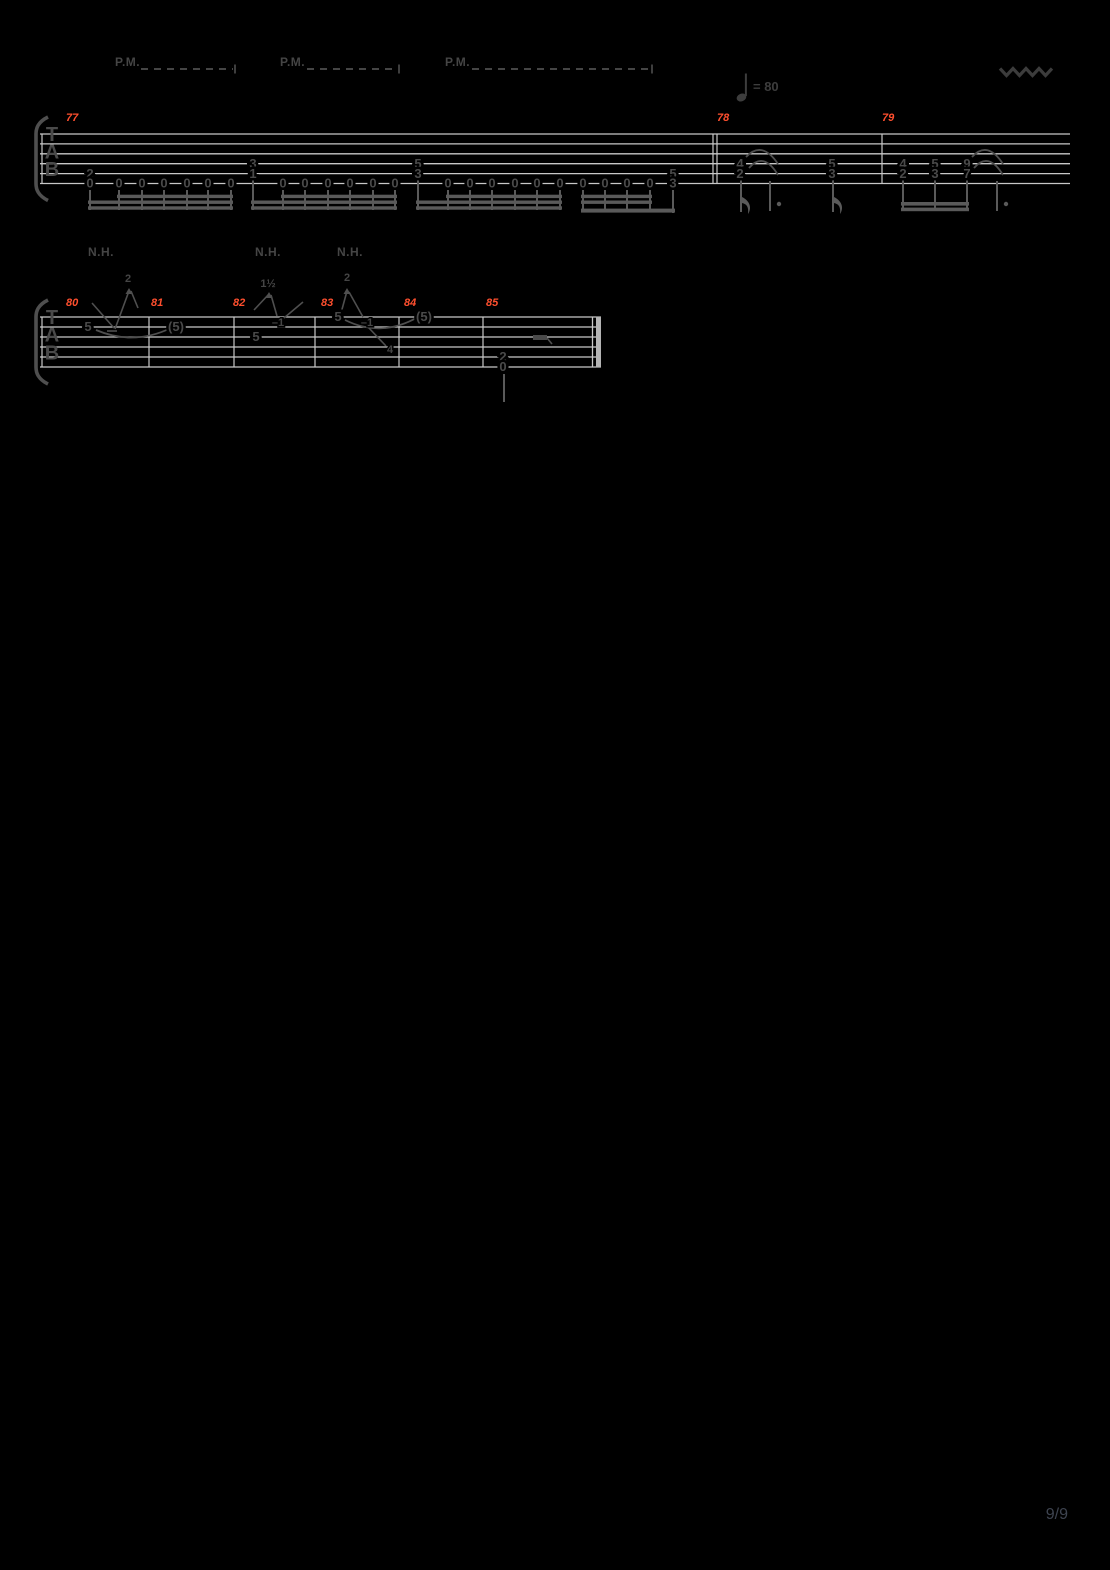 This screenshot has height=1570, width=1110. Describe the element at coordinates (390, 350) in the screenshot. I see `bend-label: 4` at that location.